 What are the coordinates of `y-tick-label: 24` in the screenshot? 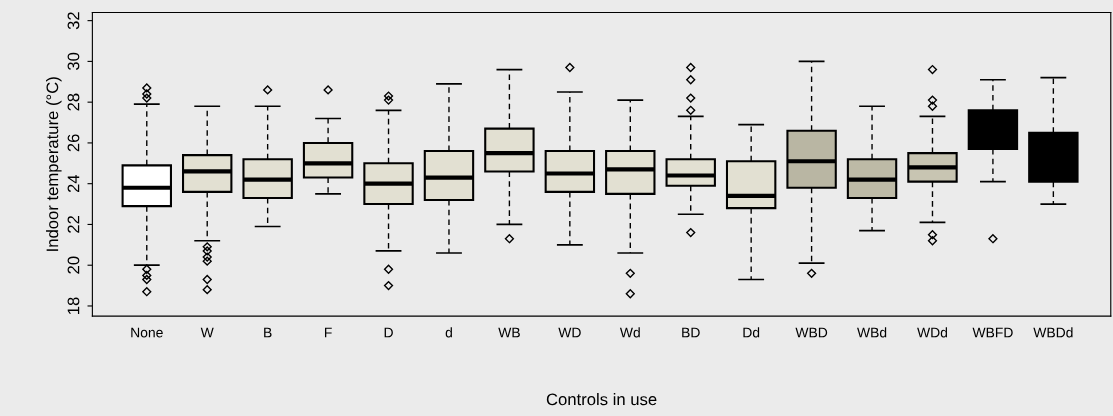 It's located at (73, 183).